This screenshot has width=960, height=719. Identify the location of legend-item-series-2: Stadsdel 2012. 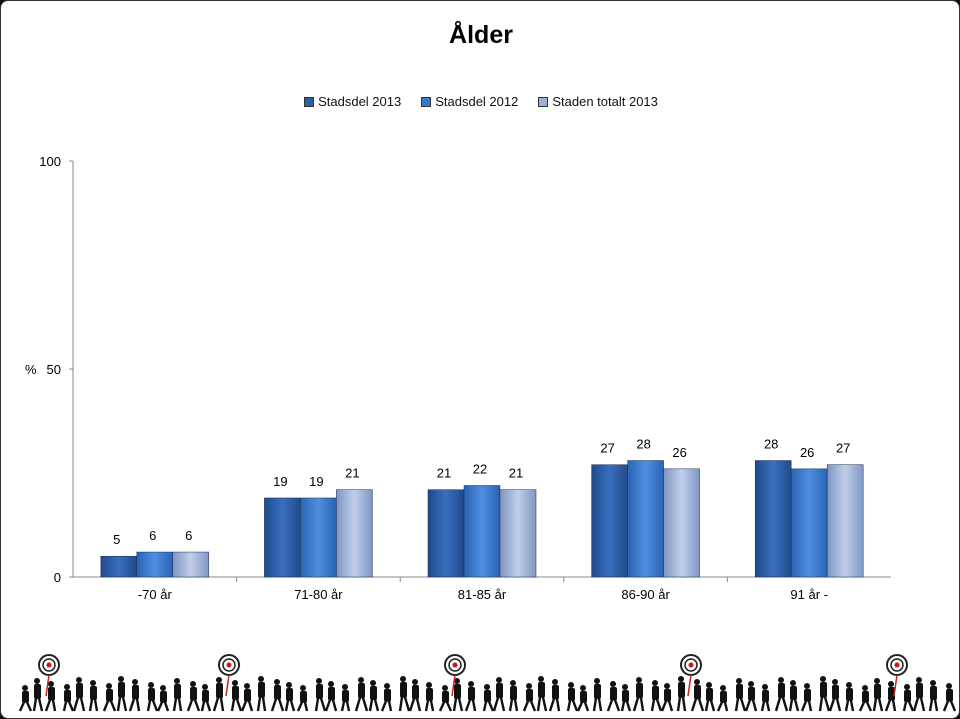
(469, 101).